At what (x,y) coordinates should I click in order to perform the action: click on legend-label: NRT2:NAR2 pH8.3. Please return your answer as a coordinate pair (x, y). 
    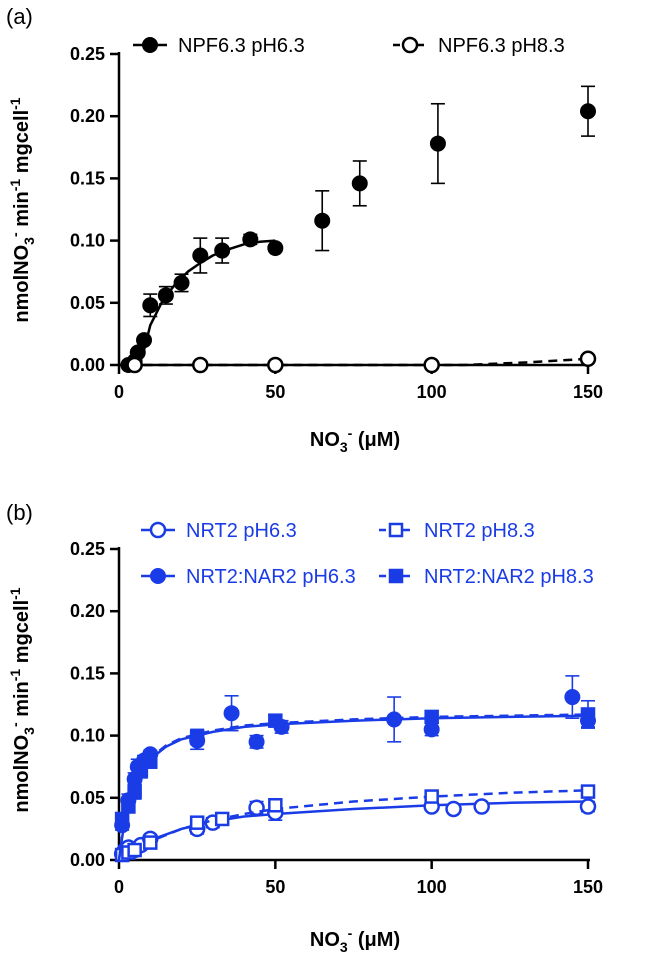
    Looking at the image, I should click on (509, 577).